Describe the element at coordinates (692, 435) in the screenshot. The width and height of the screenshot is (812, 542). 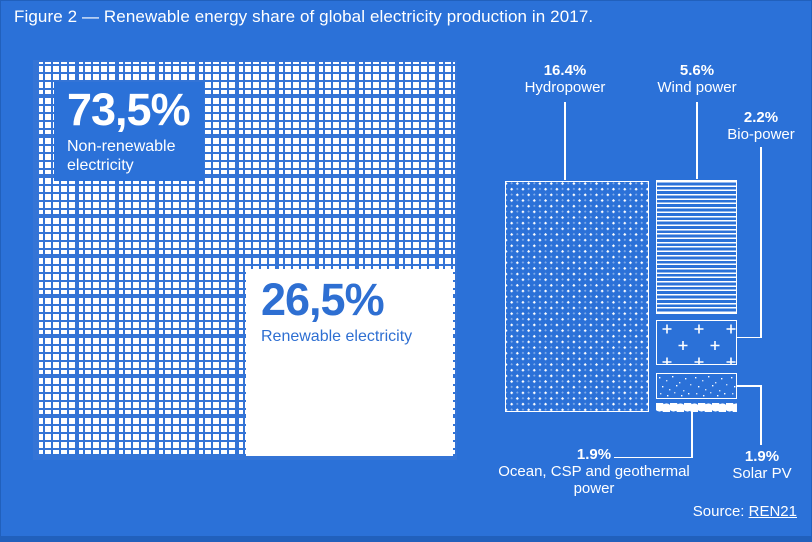
I see `ocean-connector-vertical` at that location.